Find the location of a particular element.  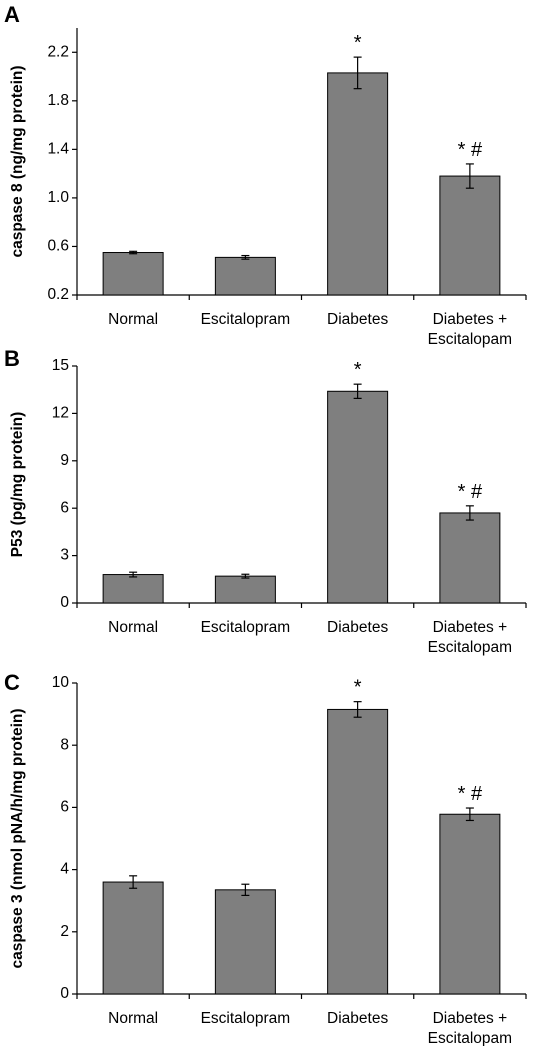

y-axis-label: P53 (pg/mg protein) is located at coordinates (17, 485).